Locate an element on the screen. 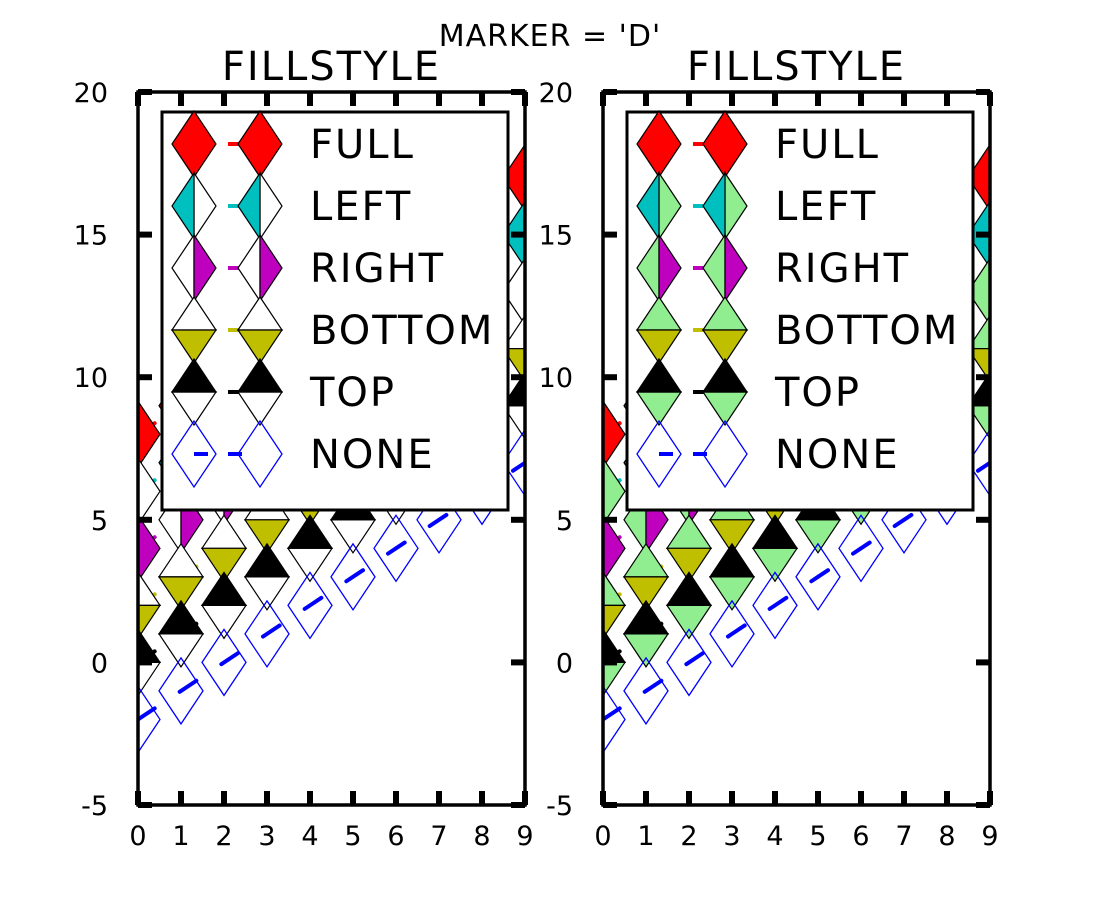 This screenshot has width=1100, height=904. legend-label: BOTTOM is located at coordinates (867, 331).